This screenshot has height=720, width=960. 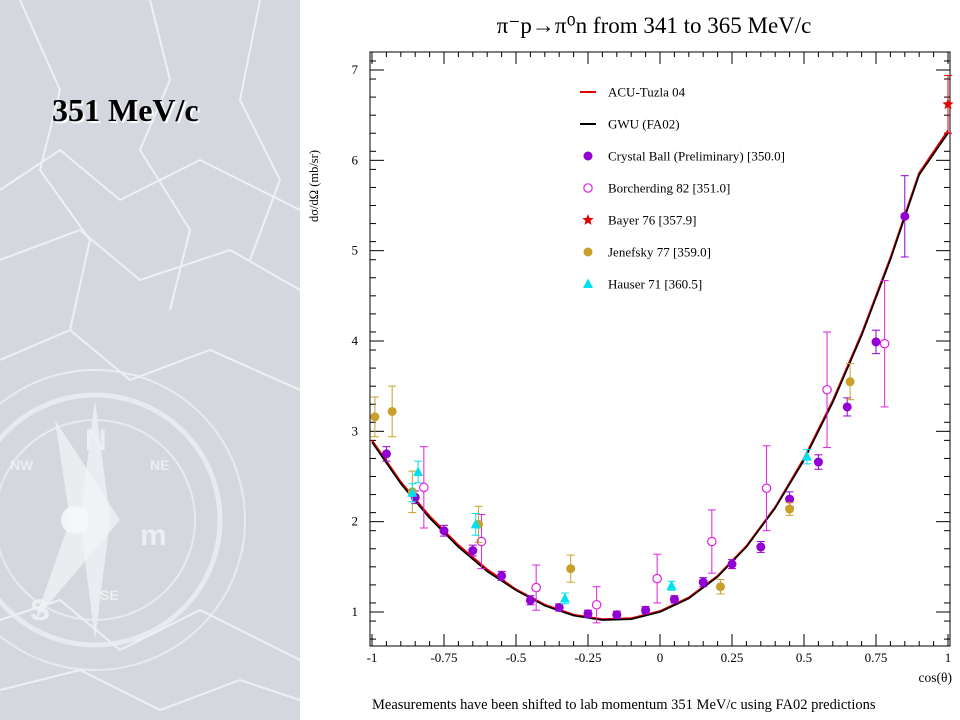 I want to click on y-tick-label: 4, so click(x=355, y=340).